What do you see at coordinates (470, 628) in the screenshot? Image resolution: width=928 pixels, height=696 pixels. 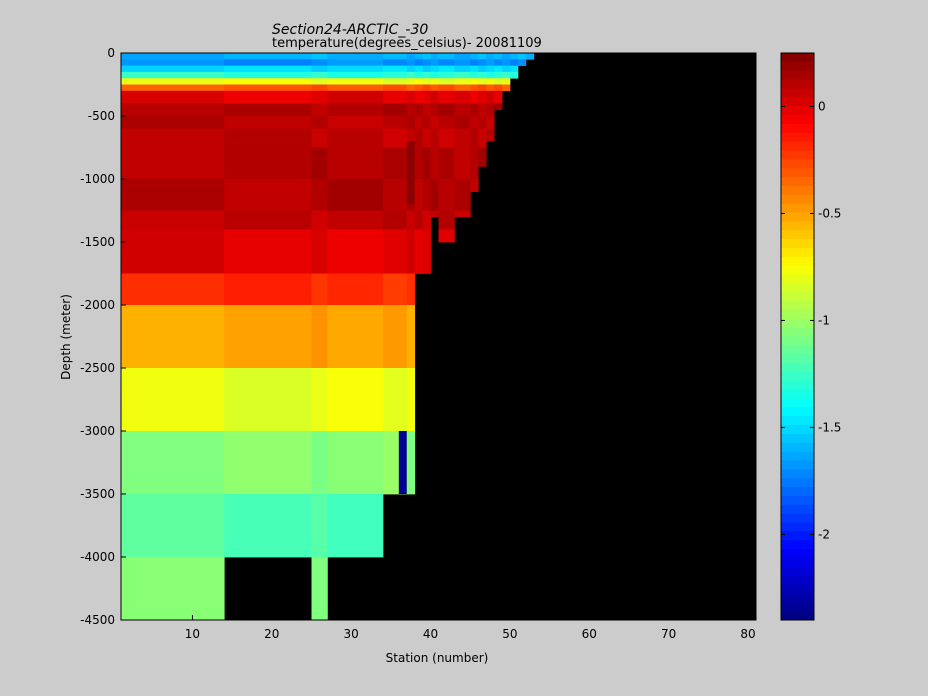 I see `x-axis: 10 20 30 40 50 60 70 80` at bounding box center [470, 628].